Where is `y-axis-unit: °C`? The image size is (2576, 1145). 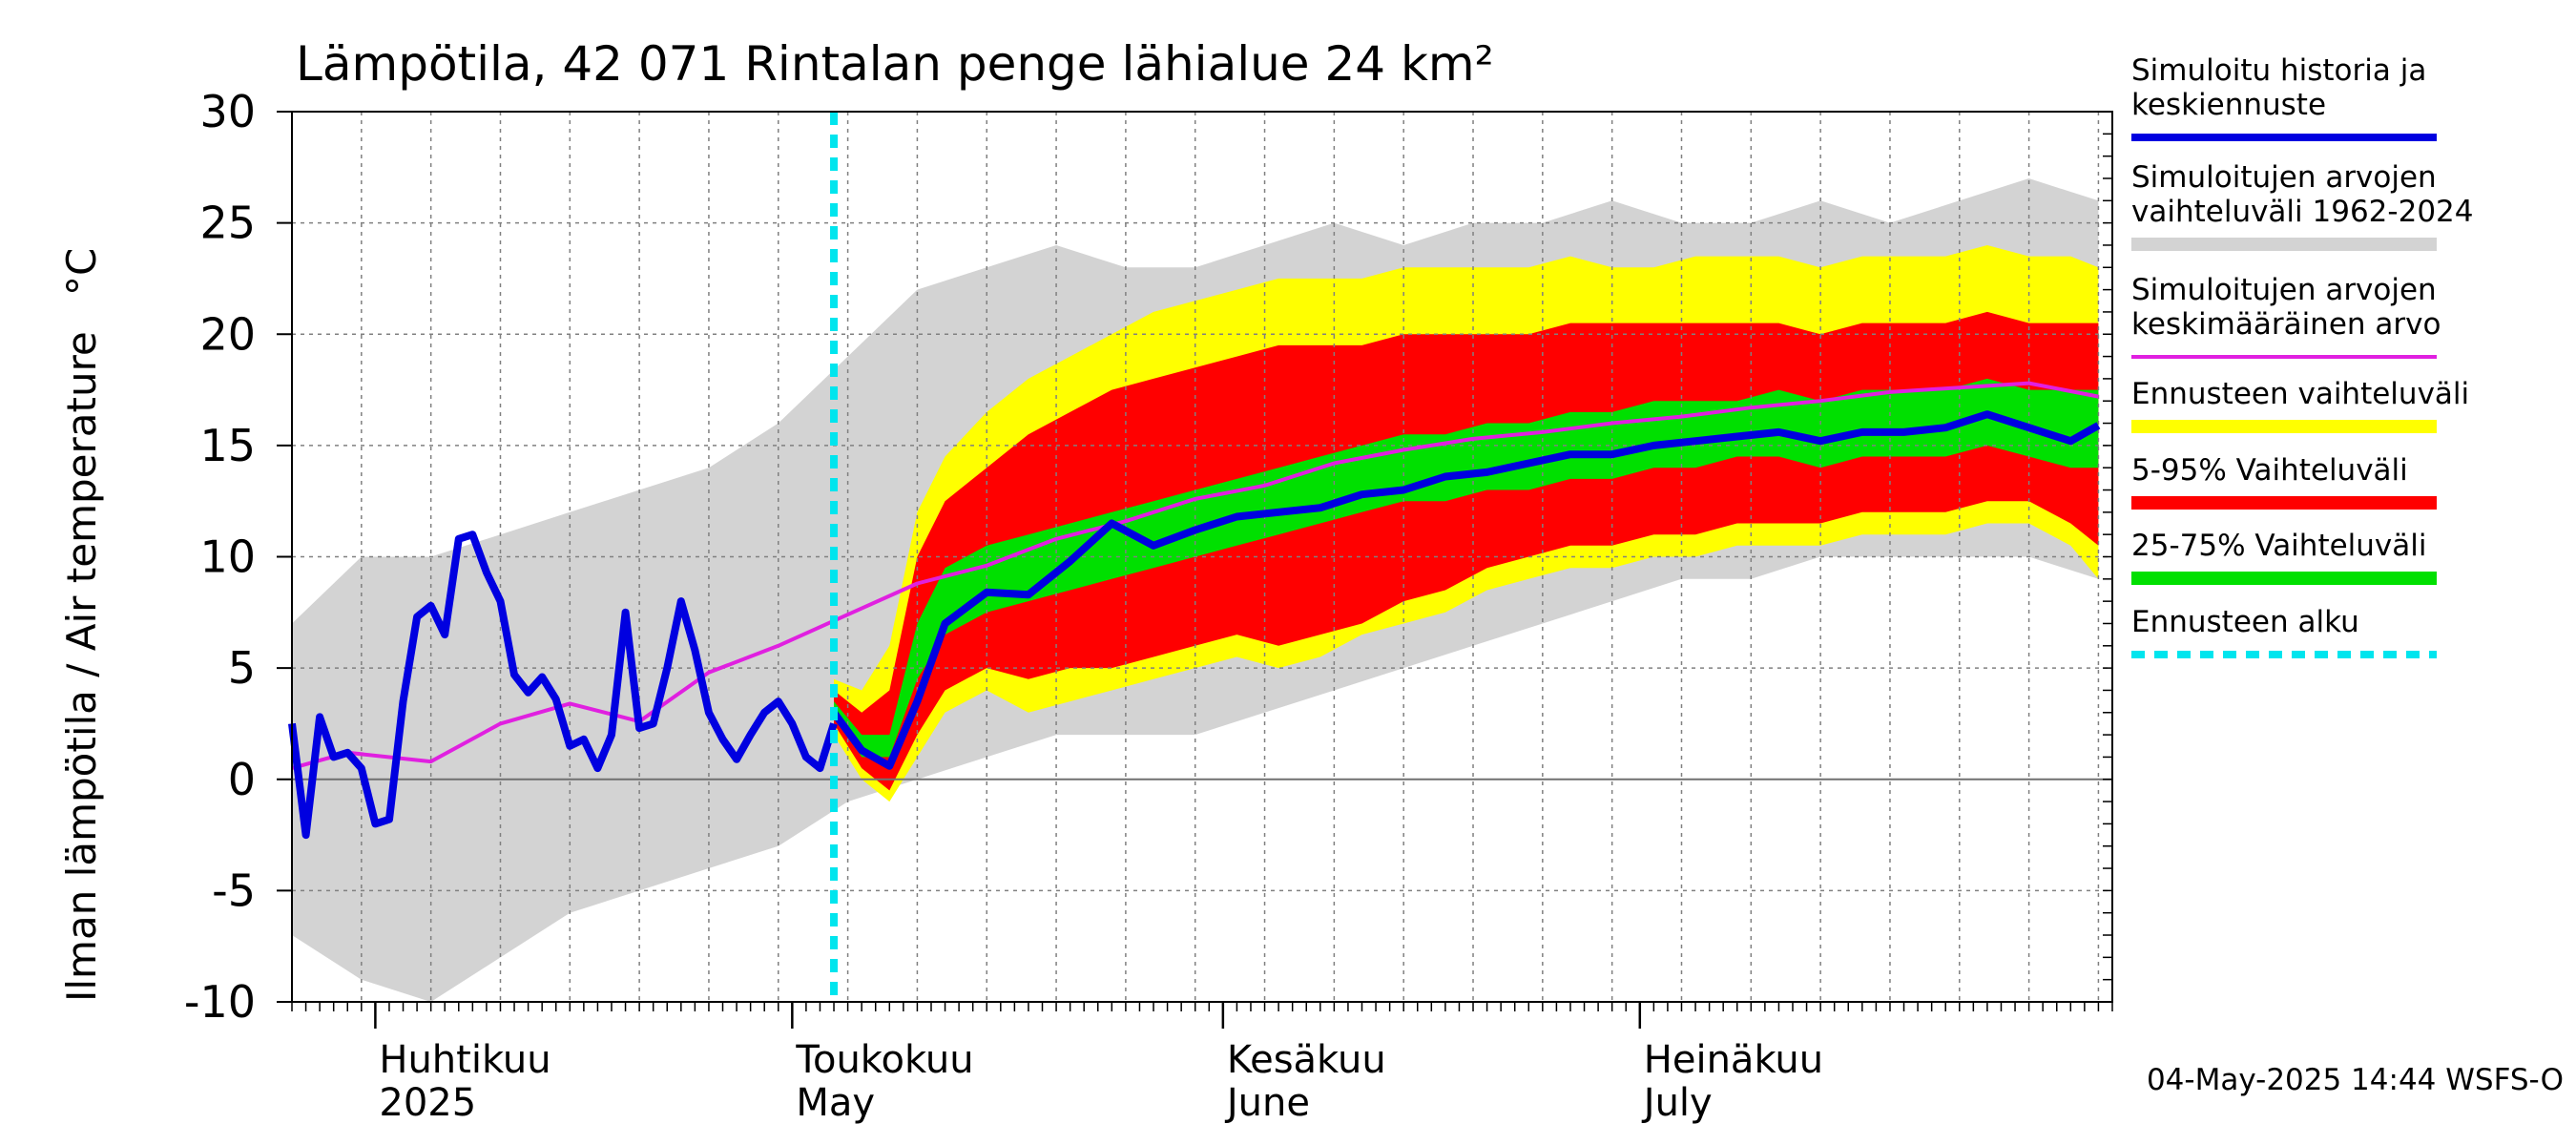
y-axis-unit: °C is located at coordinates (81, 272).